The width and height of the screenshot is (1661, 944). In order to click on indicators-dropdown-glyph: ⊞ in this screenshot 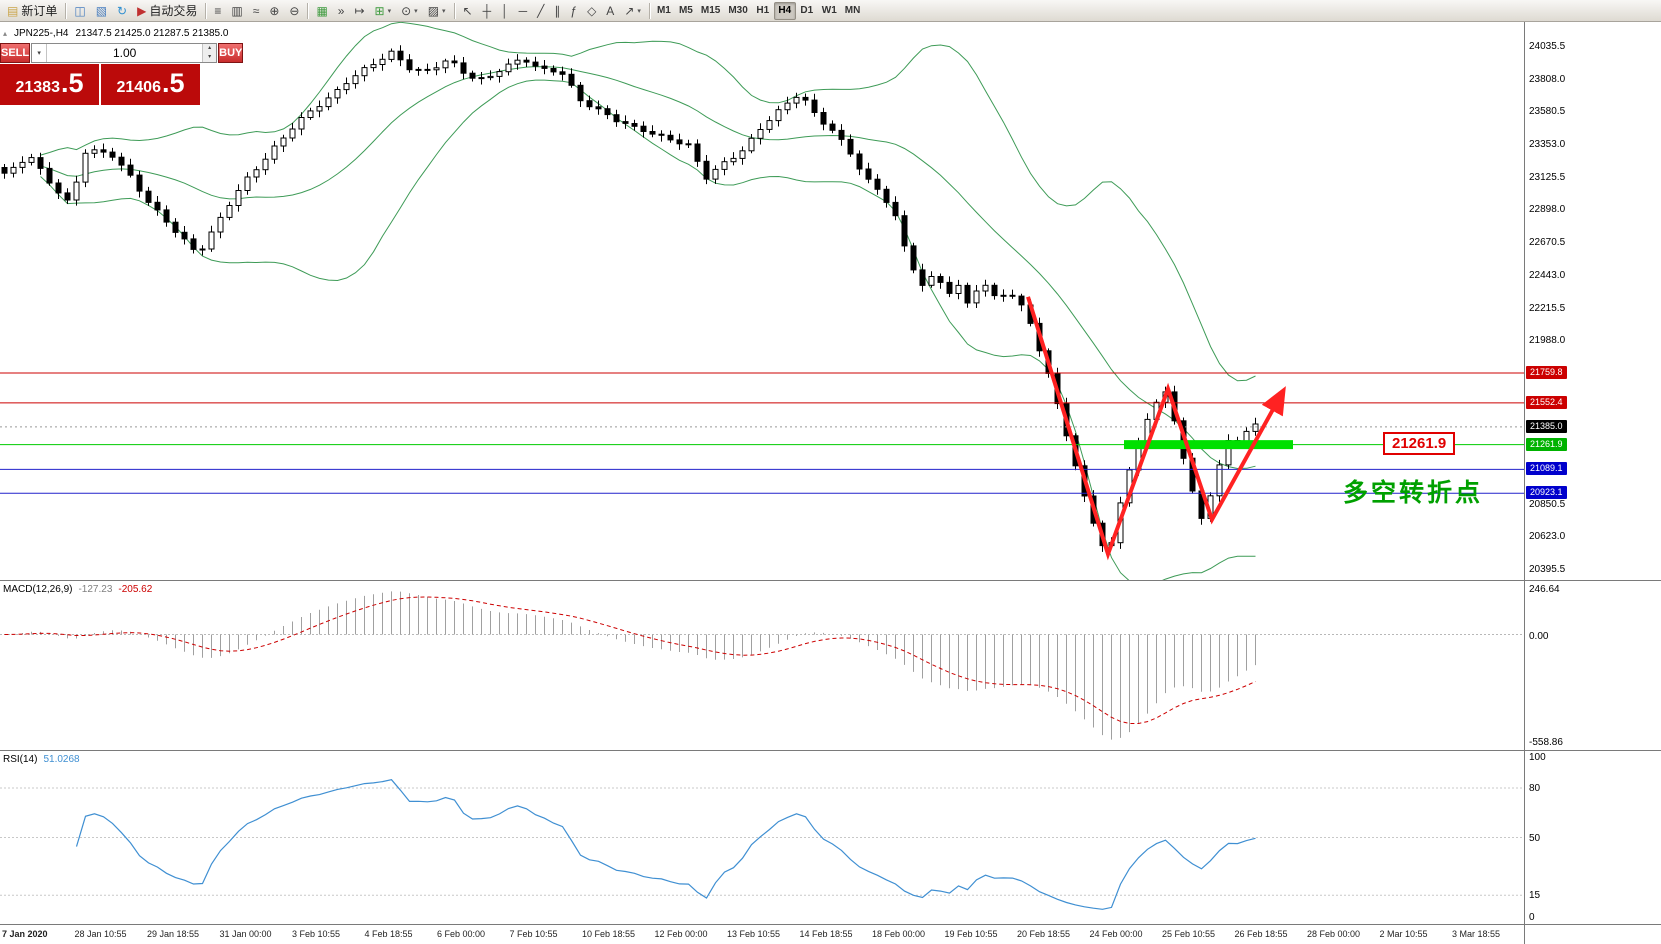, I will do `click(379, 10)`.